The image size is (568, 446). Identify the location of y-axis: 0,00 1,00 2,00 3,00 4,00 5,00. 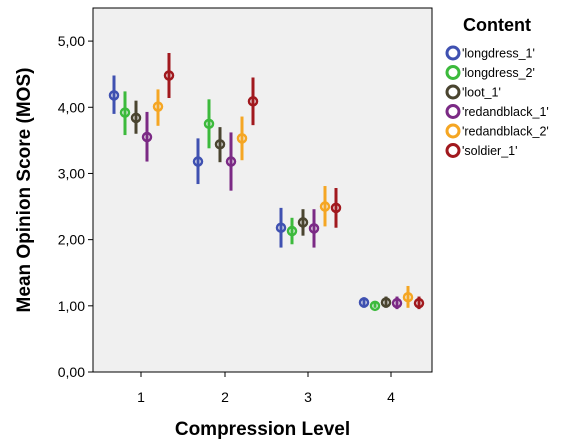
(75, 206).